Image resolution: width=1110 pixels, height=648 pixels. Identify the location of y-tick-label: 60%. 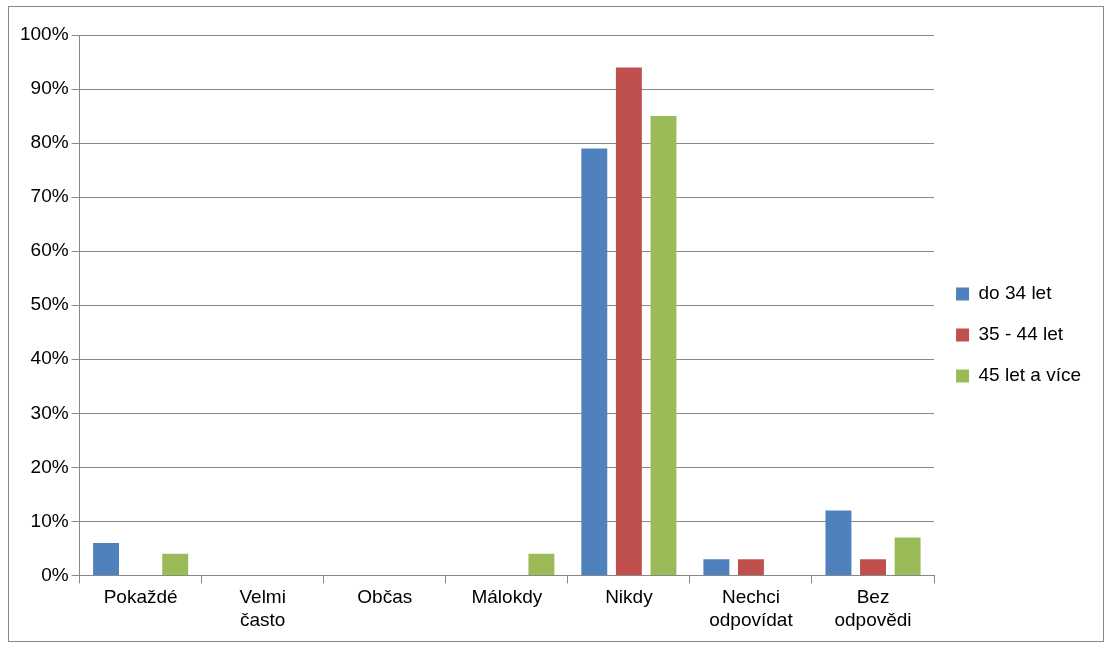
(49, 250).